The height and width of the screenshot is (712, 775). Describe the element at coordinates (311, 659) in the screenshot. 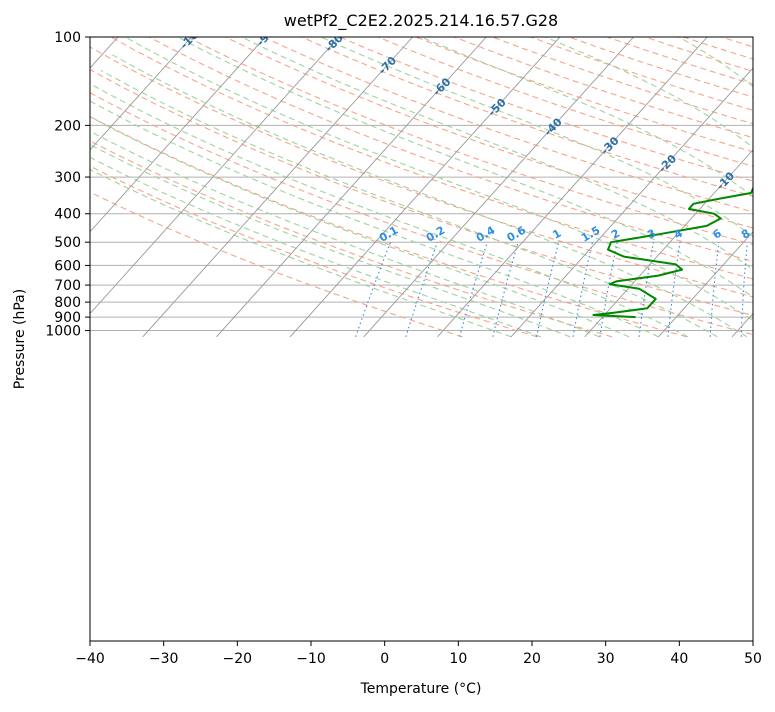

I see `x-tick-label: −10` at that location.